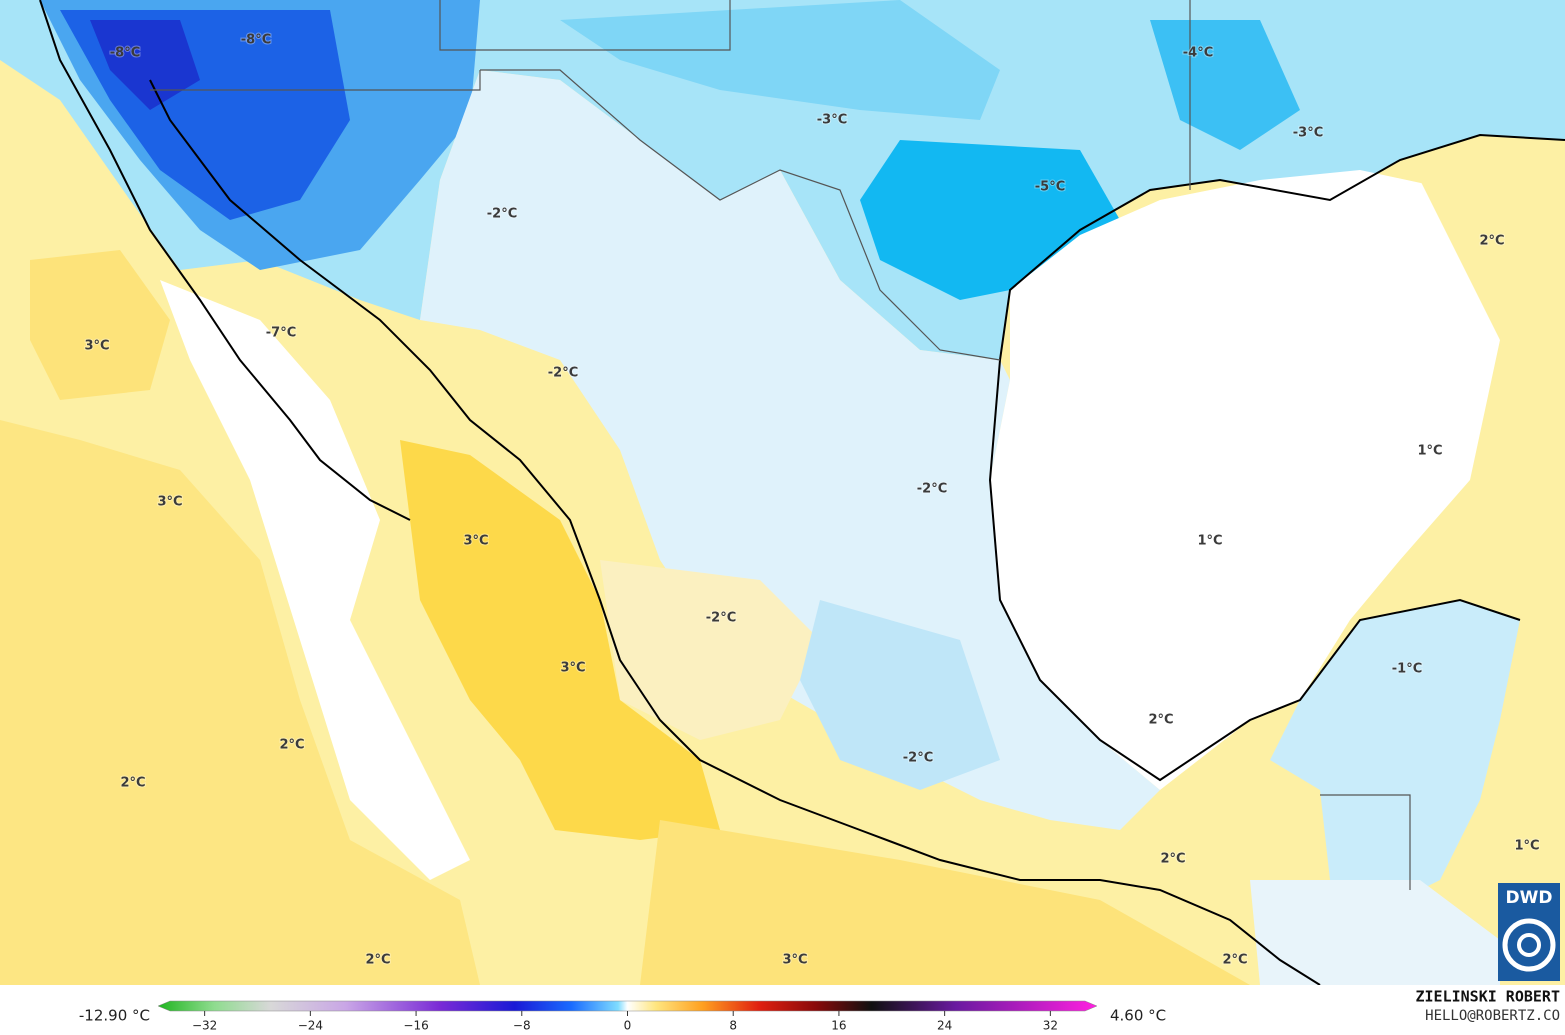 This screenshot has height=1035, width=1565. Describe the element at coordinates (522, 1026) in the screenshot. I see `colorbar-tick-label: −8` at that location.